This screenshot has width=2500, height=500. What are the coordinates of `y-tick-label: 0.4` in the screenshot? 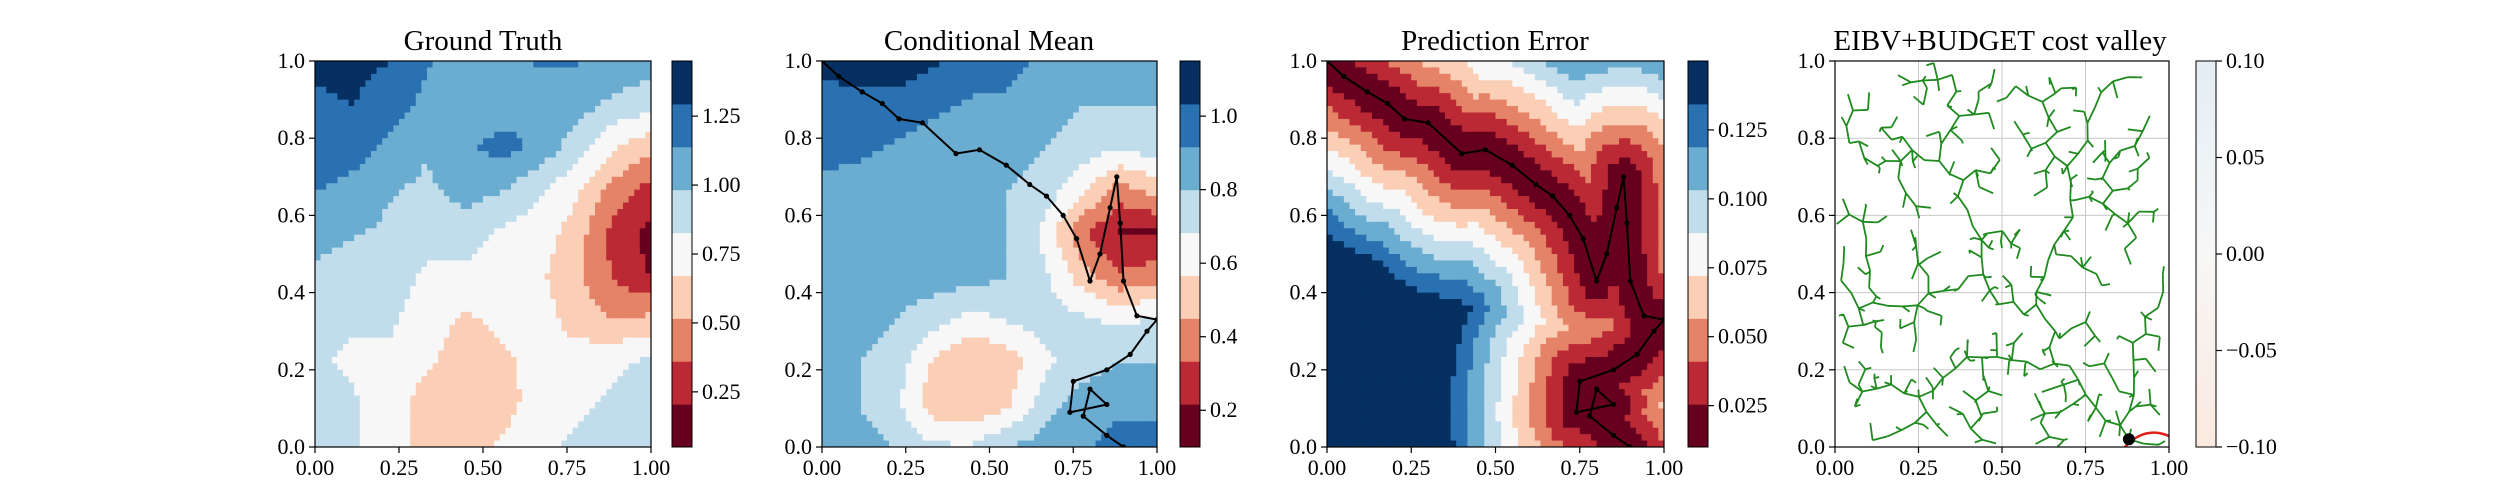 It's located at (1304, 292).